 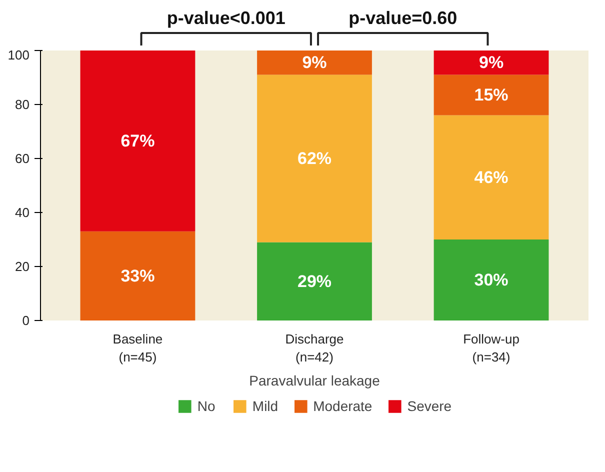 I want to click on text: p-value<0.001, so click(x=226, y=18).